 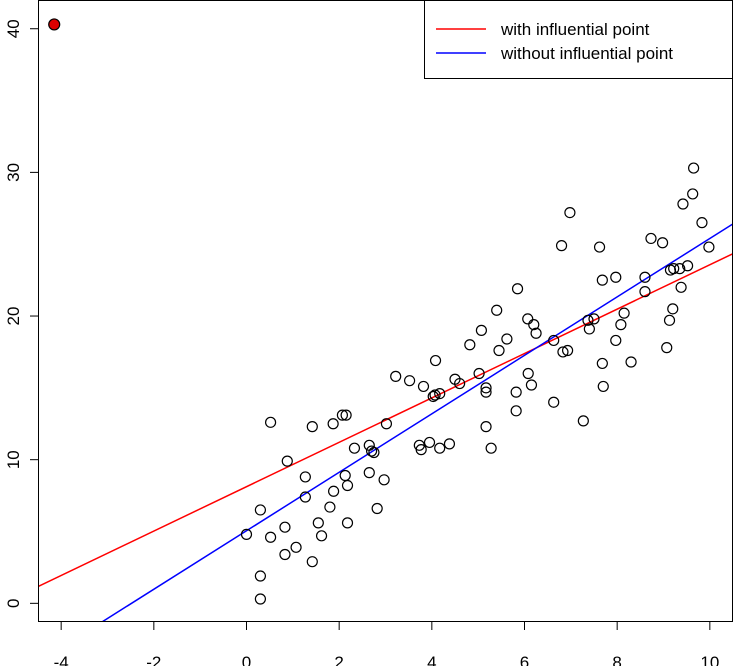 What do you see at coordinates (586, 53) in the screenshot?
I see `legend-label-without-influential-point: without influential point` at bounding box center [586, 53].